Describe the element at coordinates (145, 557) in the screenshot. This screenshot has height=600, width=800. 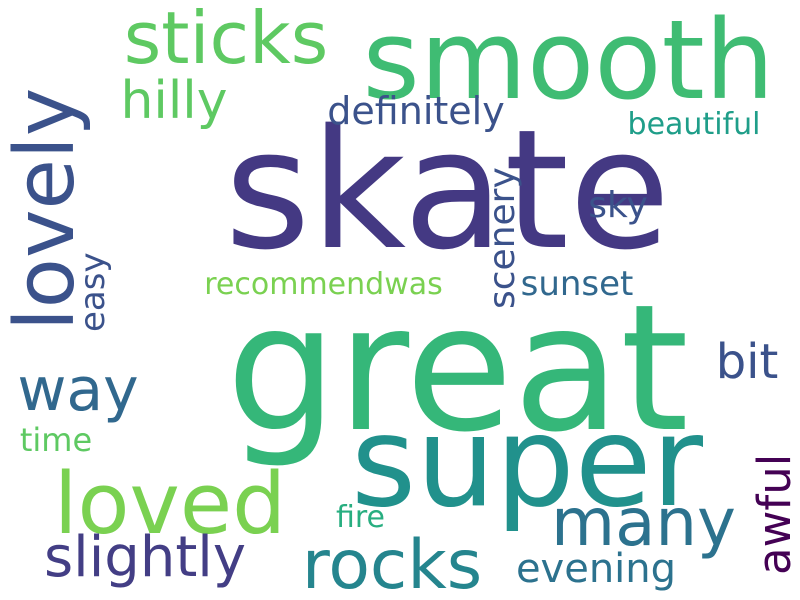
I see `word-slightly: slightly` at that location.